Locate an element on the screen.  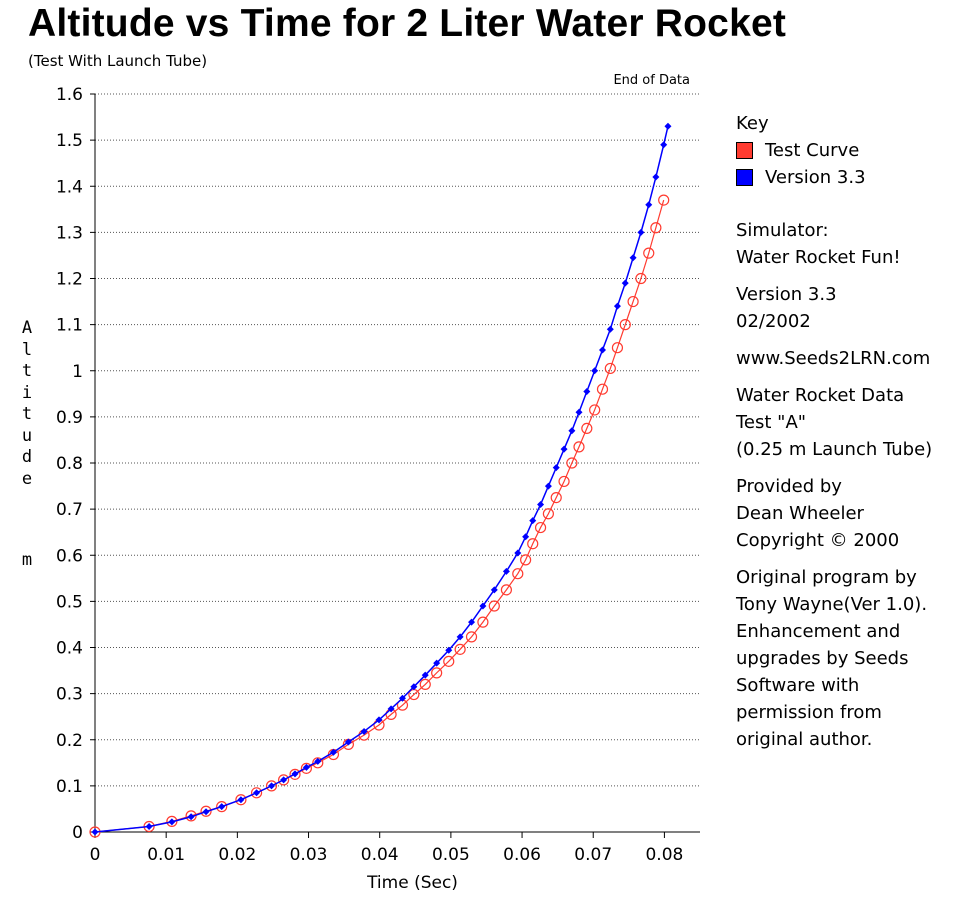
credits-line-7: original author. is located at coordinates (804, 739).